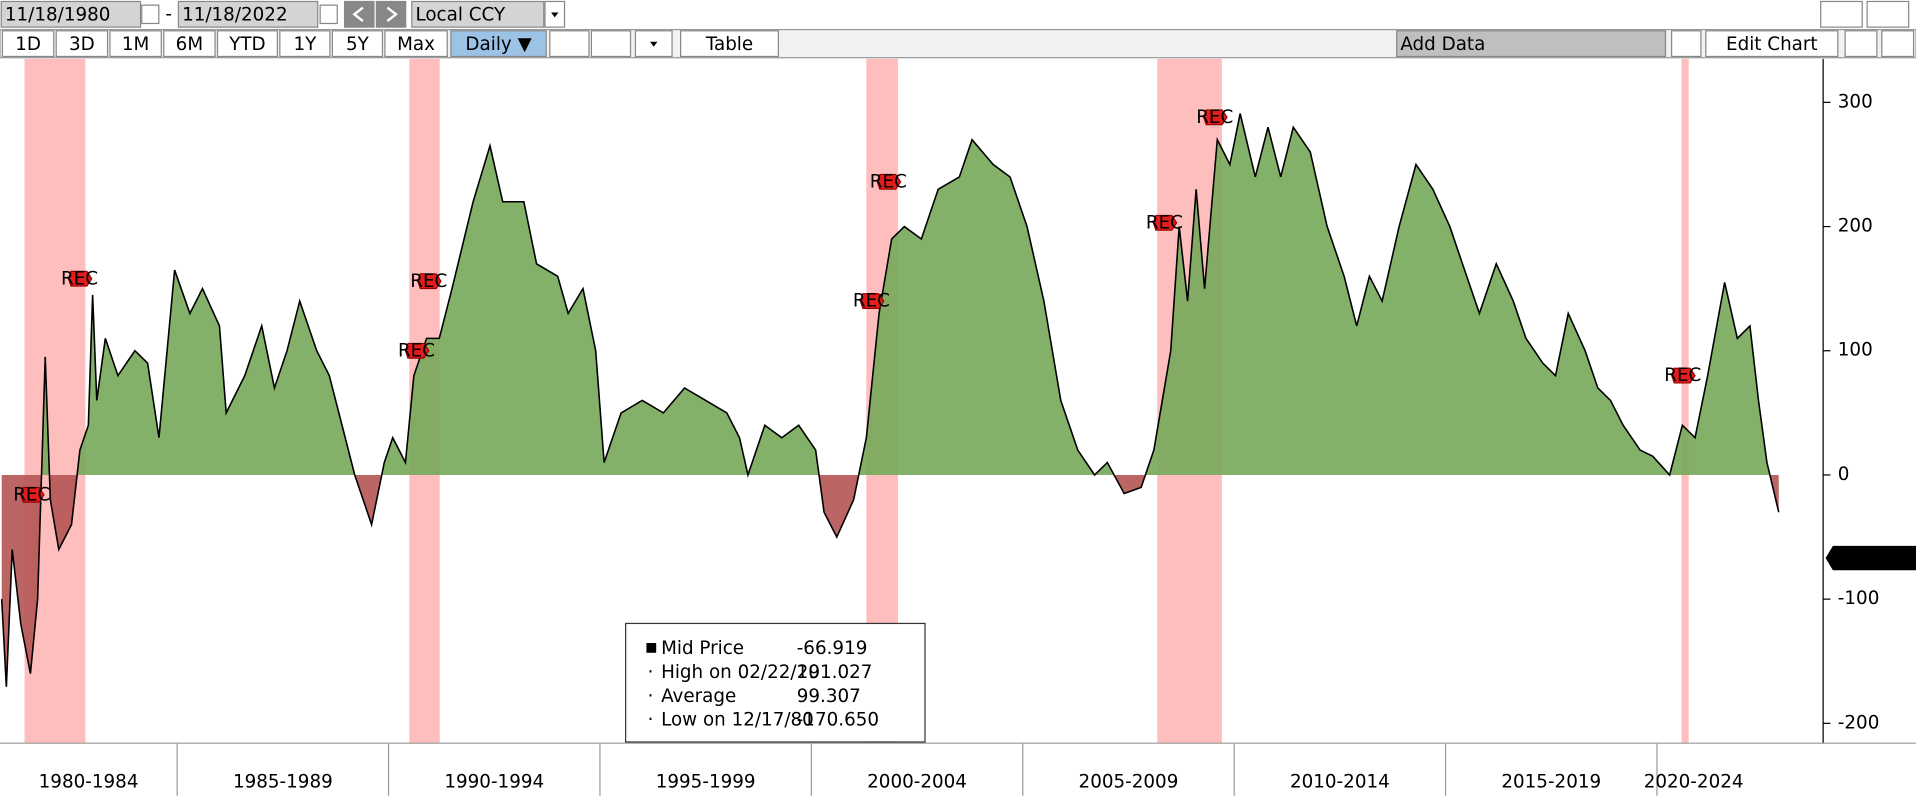 The height and width of the screenshot is (796, 1916). I want to click on prev, so click(359, 14).